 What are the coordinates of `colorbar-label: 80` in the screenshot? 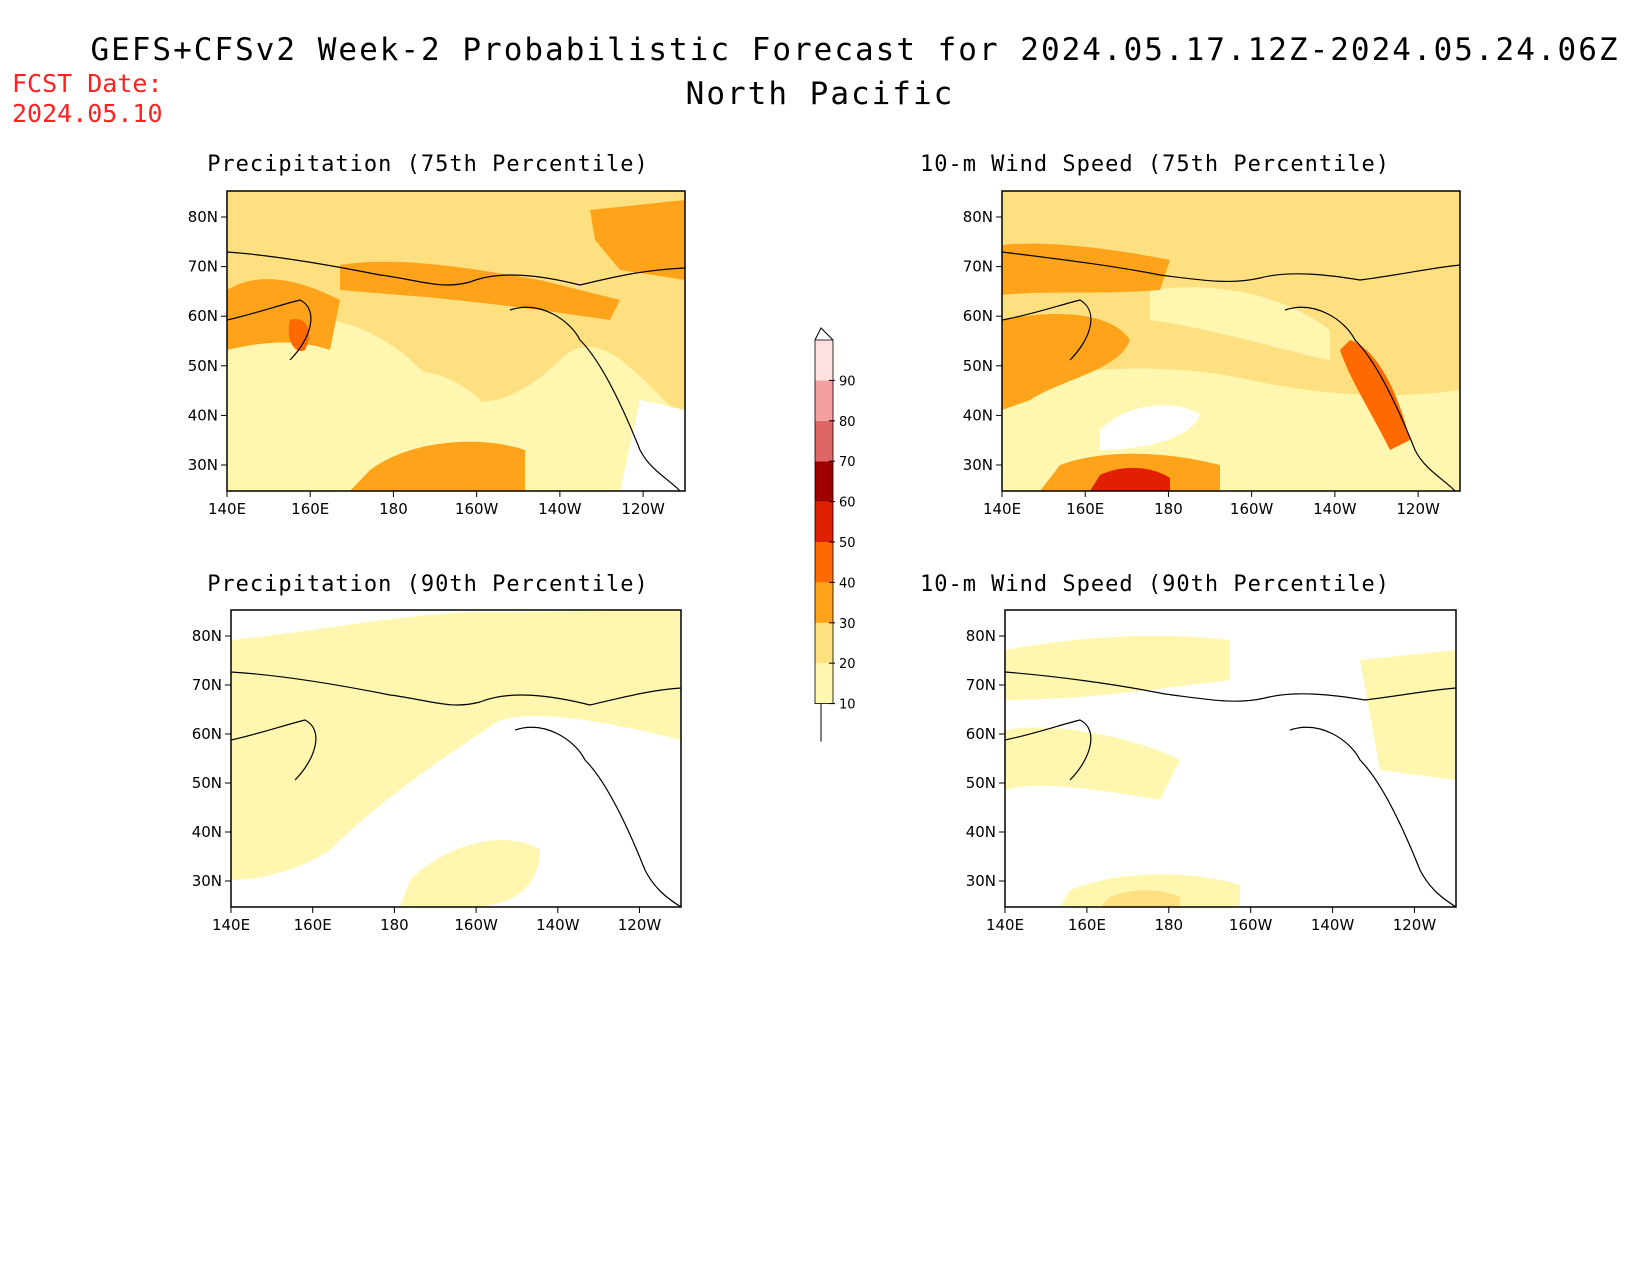 It's located at (847, 422).